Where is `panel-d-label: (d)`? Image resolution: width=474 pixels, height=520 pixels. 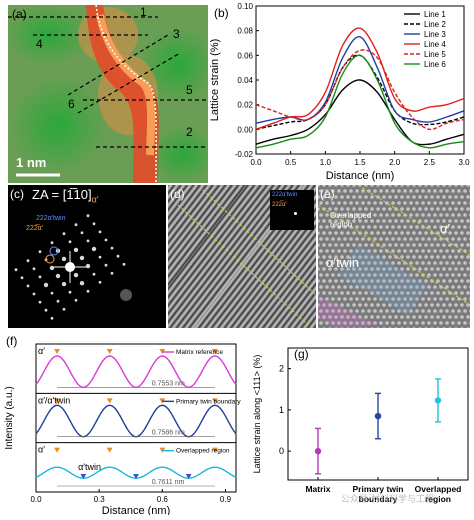 panel-d-label: (d) is located at coordinates (177, 194).